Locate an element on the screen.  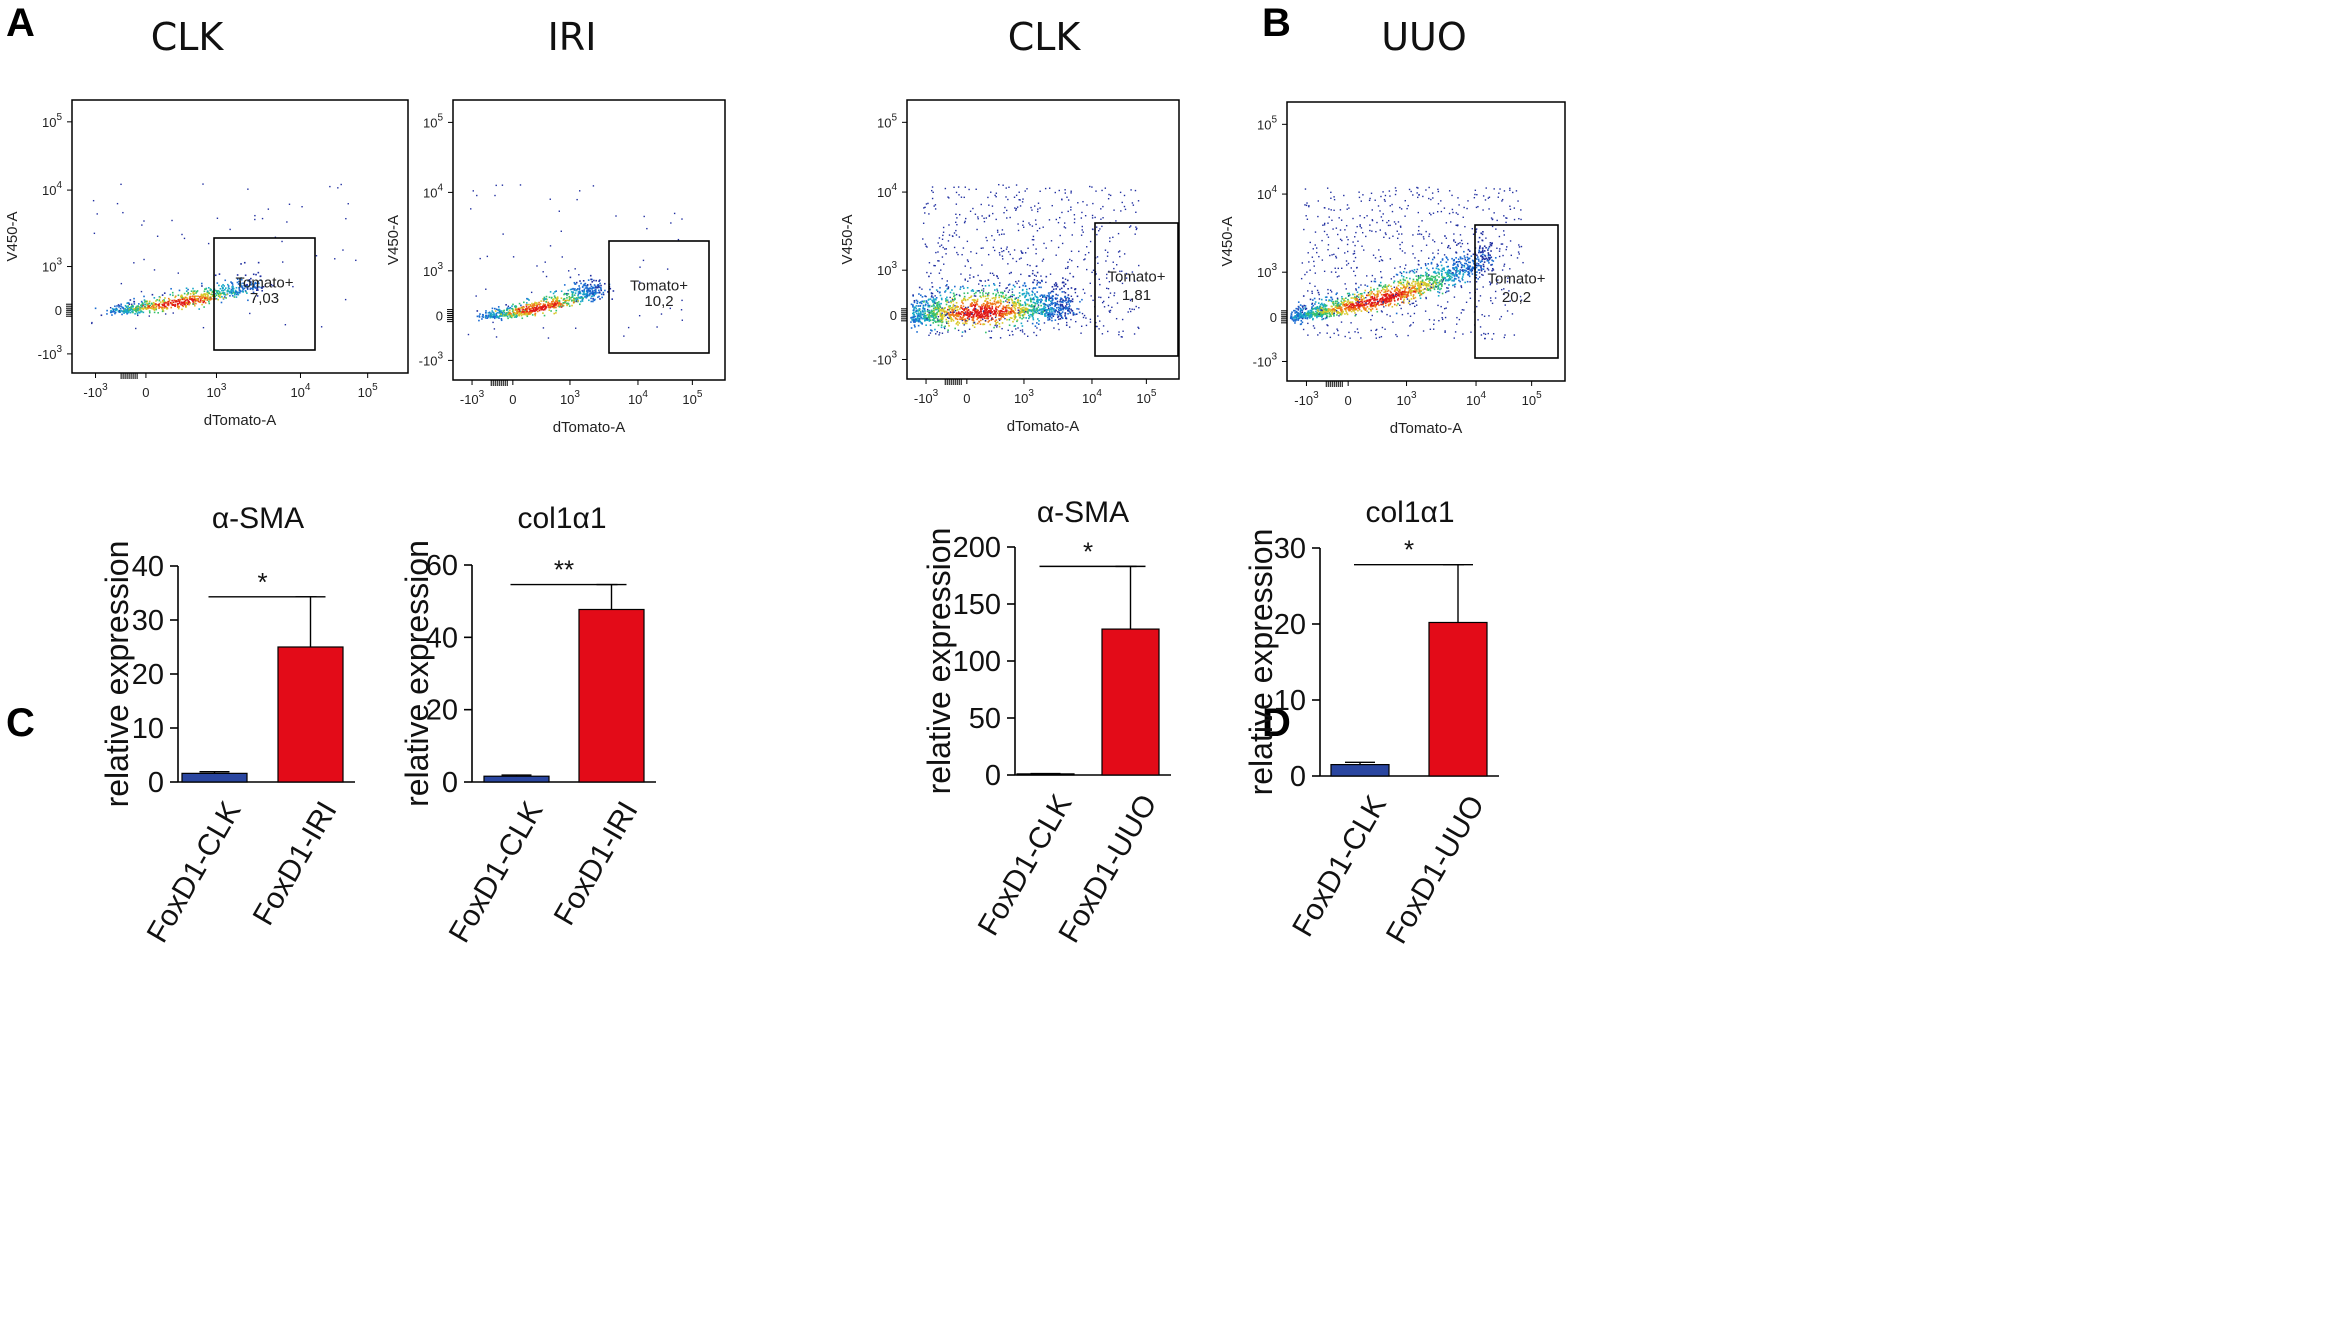
flow-xtick-label: 103 is located at coordinates (1407, 399).